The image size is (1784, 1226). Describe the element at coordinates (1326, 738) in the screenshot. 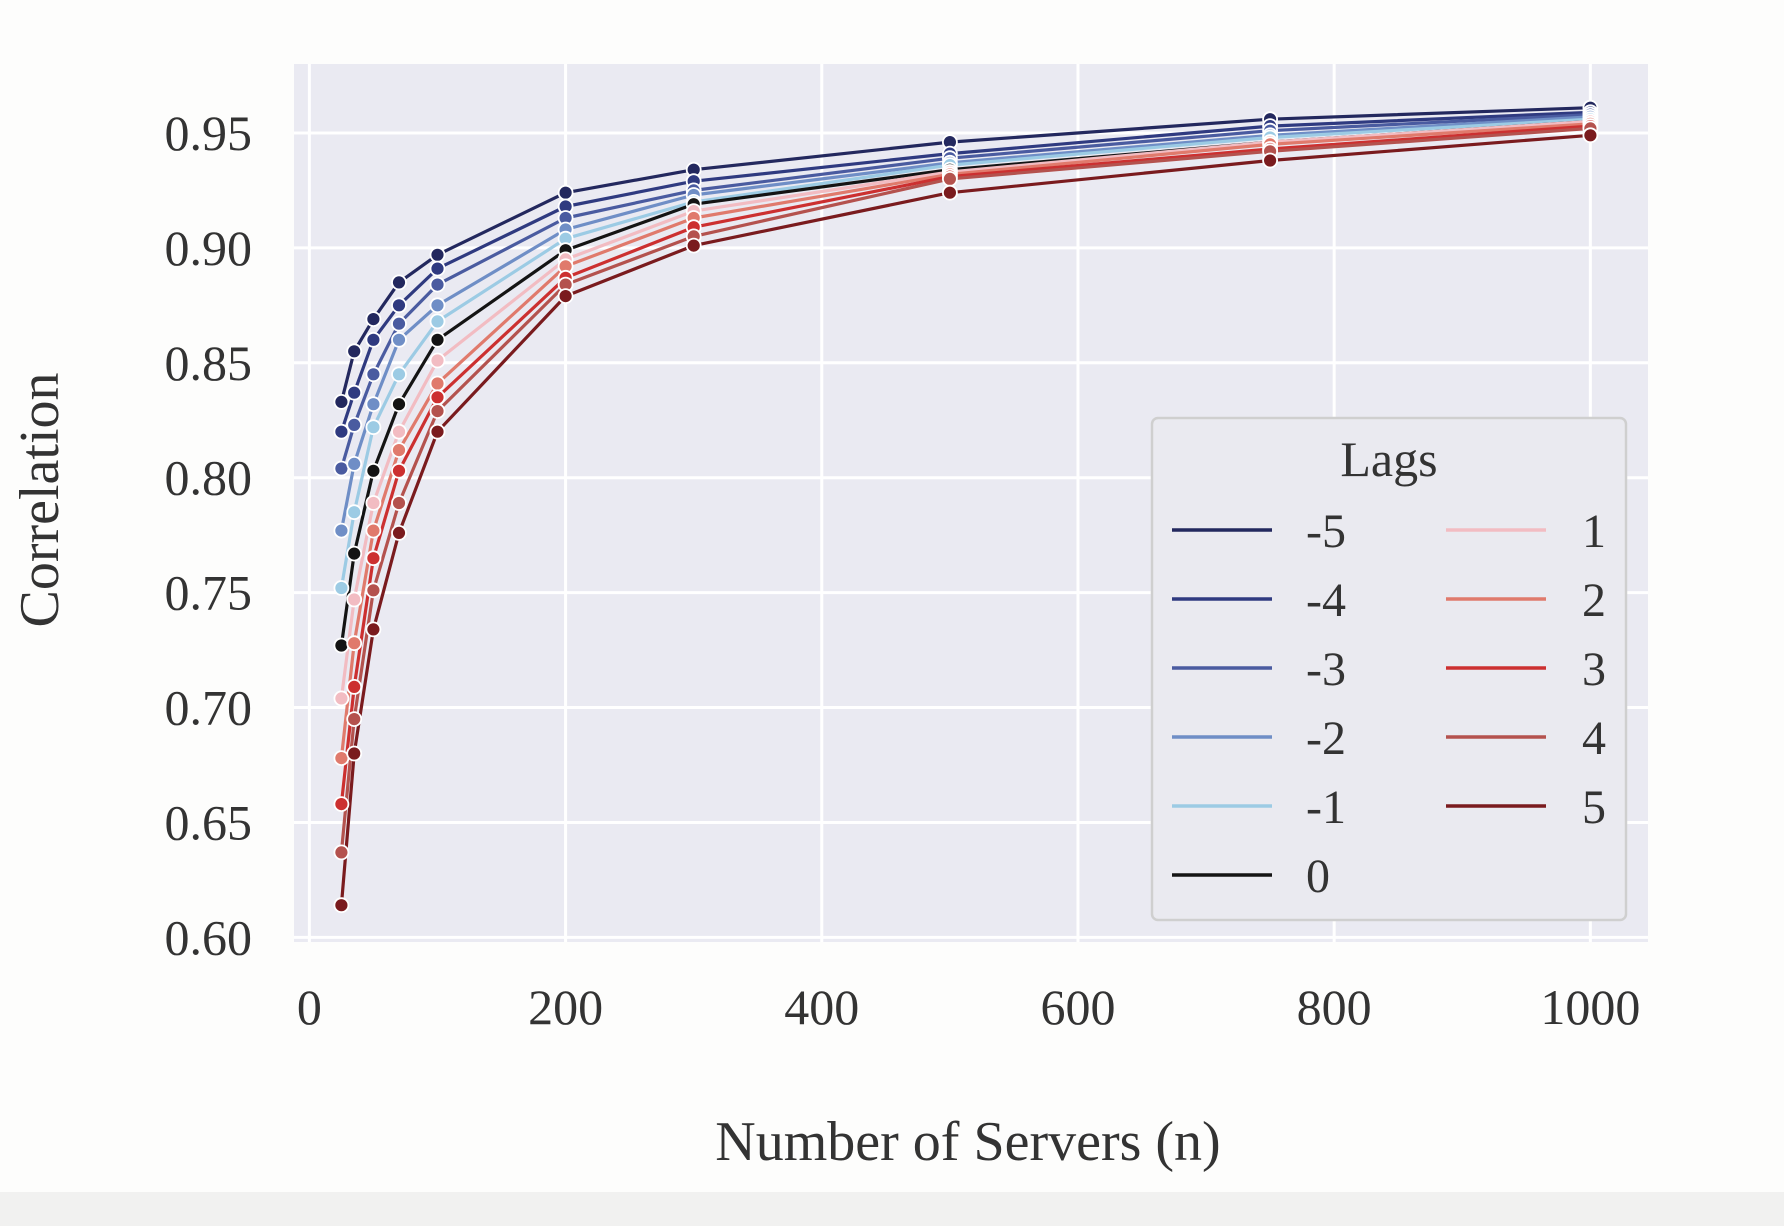

I see `legend-label-lag--2: -2` at that location.